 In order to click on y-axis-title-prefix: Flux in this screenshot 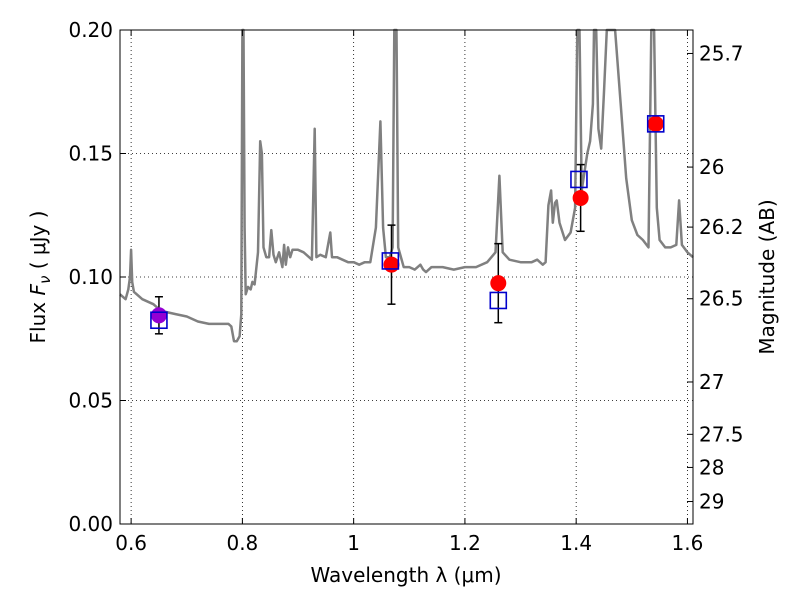, I will do `click(38, 320)`.